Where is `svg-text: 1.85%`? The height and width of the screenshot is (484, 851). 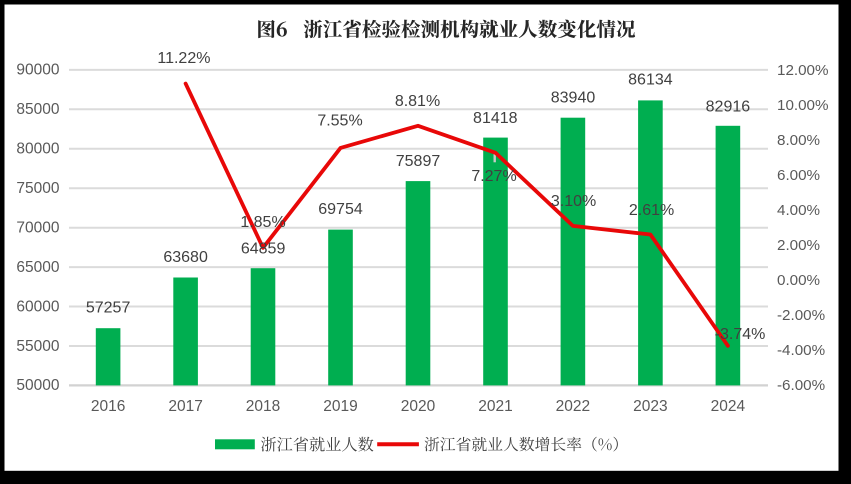 svg-text: 1.85% is located at coordinates (262, 222).